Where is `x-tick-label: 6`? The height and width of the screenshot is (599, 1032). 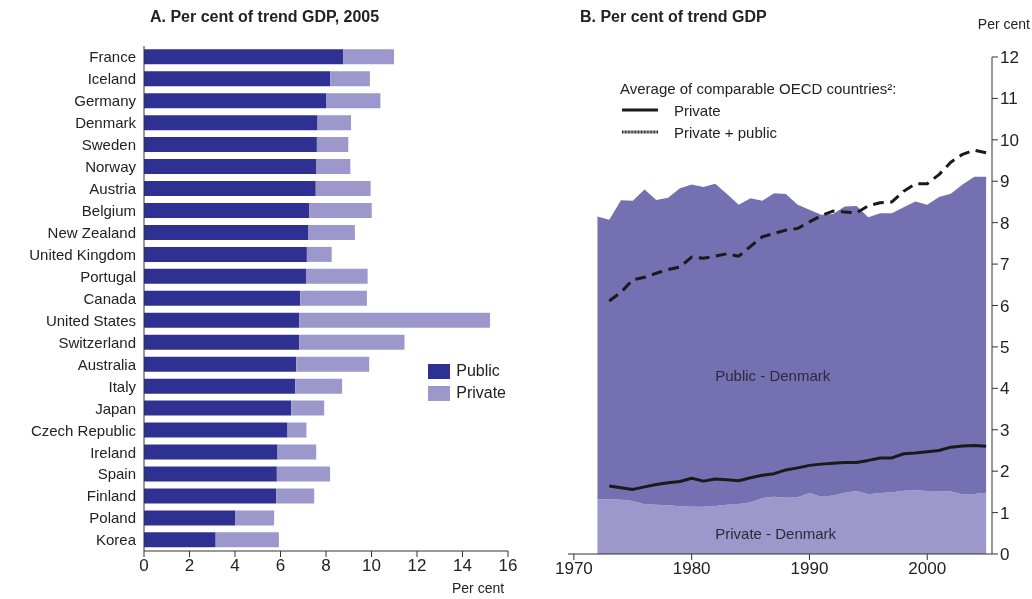 x-tick-label: 6 is located at coordinates (280, 566).